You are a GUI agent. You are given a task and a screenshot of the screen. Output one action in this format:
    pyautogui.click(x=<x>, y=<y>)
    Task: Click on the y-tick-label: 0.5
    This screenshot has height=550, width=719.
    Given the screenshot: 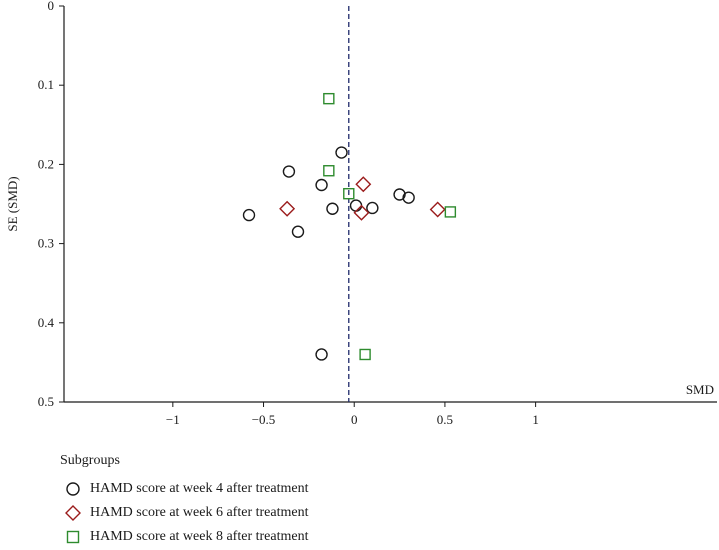 What is the action you would take?
    pyautogui.click(x=46, y=401)
    